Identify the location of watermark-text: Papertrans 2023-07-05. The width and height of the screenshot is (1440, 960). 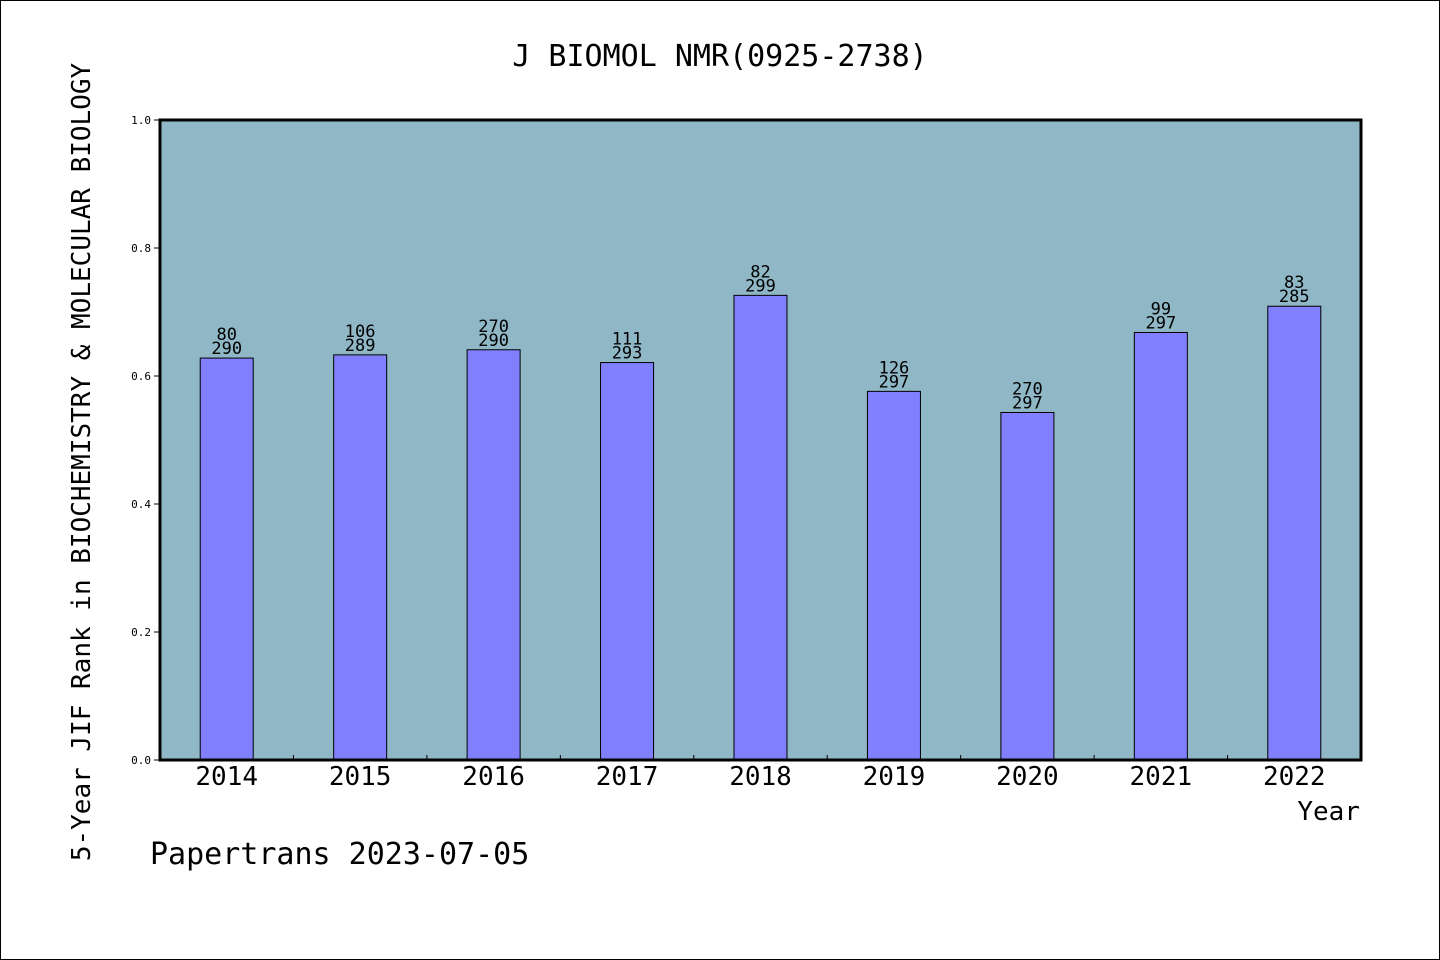
(339, 854).